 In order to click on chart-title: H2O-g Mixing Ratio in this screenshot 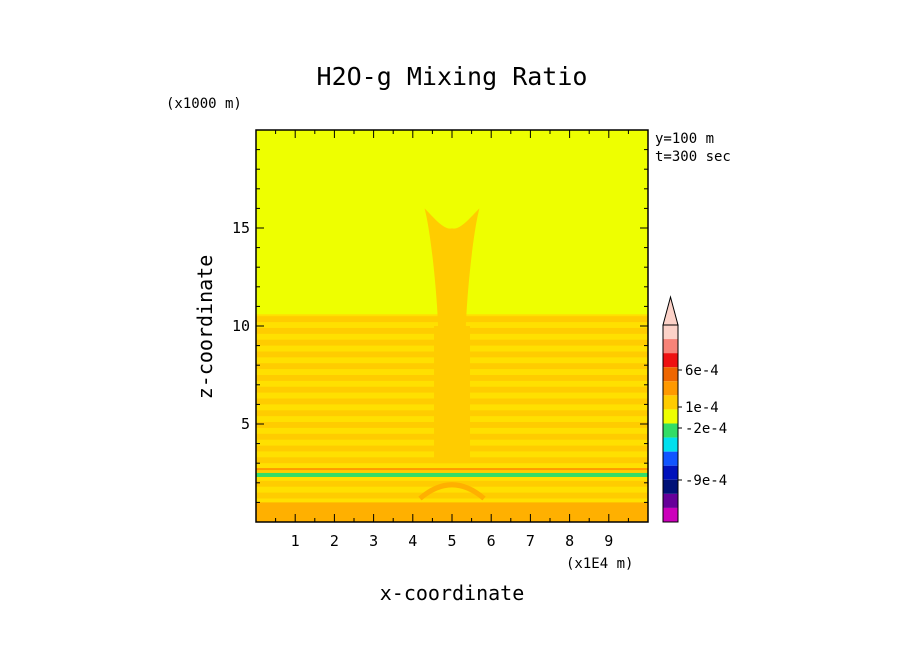, I will do `click(452, 76)`.